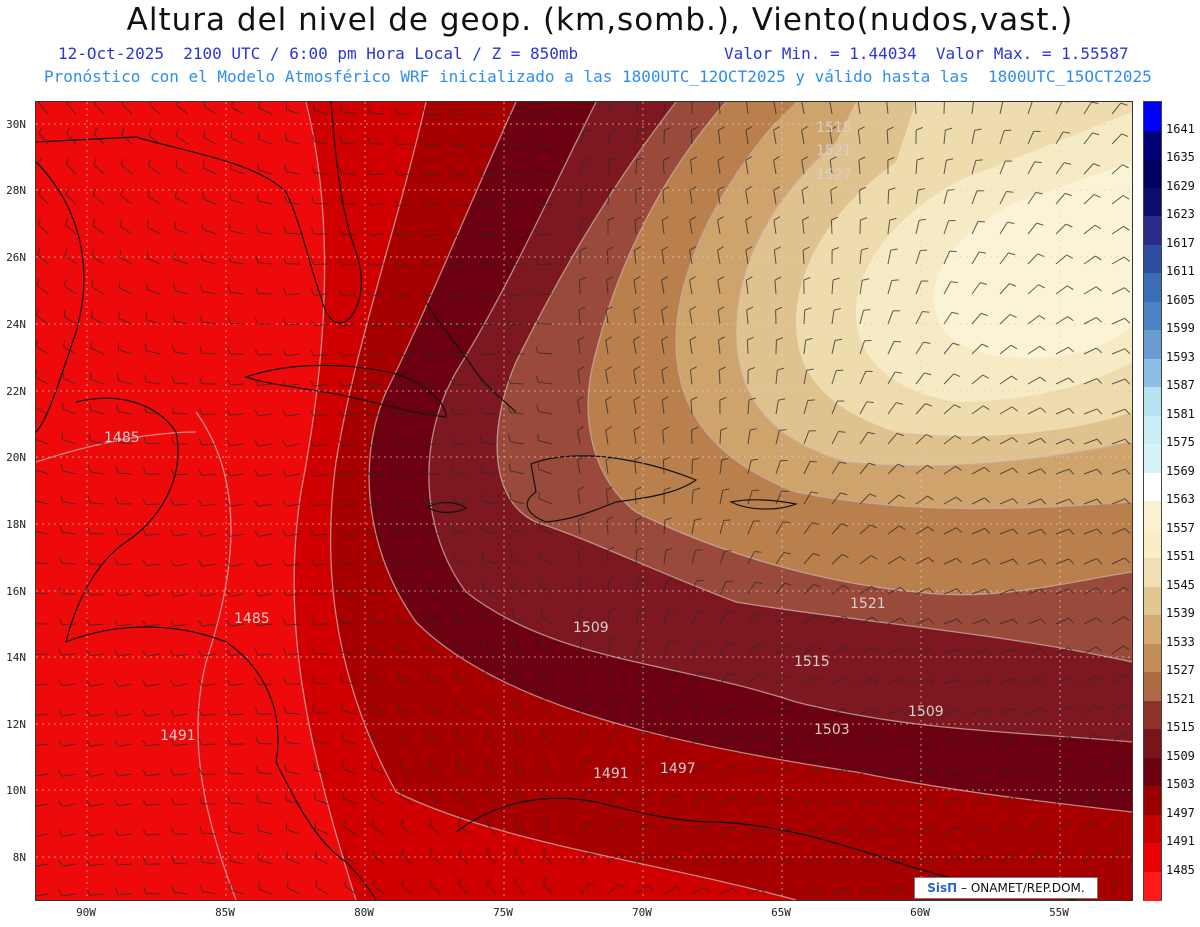  What do you see at coordinates (678, 769) in the screenshot?
I see `contour-label: 1497` at bounding box center [678, 769].